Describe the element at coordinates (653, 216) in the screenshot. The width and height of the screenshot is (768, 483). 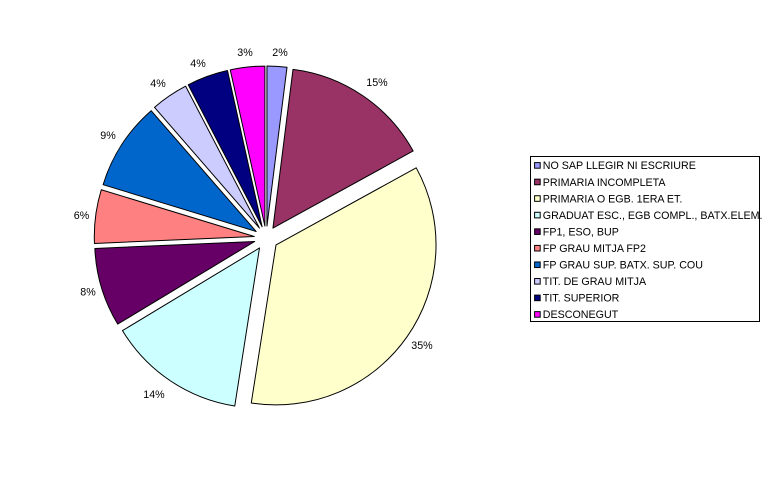
I see `svg-text:GRADUAT ESC., EGB COMPL., BATX: GRADUAT ESC., EGB COMPL., BATX.ELEM.` at that location.